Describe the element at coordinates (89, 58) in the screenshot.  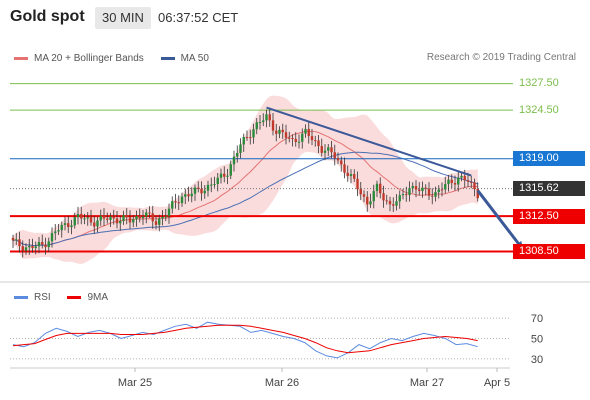
I see `legend-ma20-label: MA 20 + Bollinger Bands` at that location.